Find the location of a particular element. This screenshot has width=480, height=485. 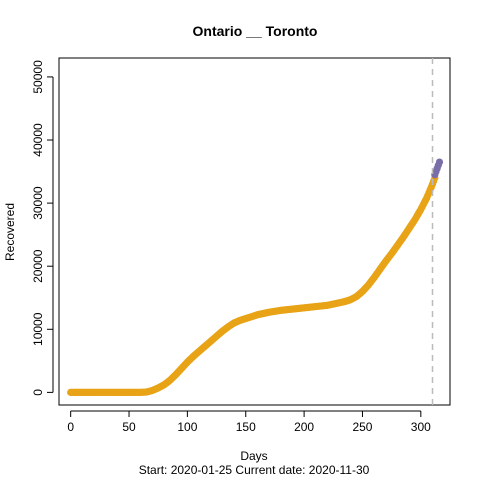

y-axis: 0 10000 20000 30000 40000 50000 is located at coordinates (42, 228).